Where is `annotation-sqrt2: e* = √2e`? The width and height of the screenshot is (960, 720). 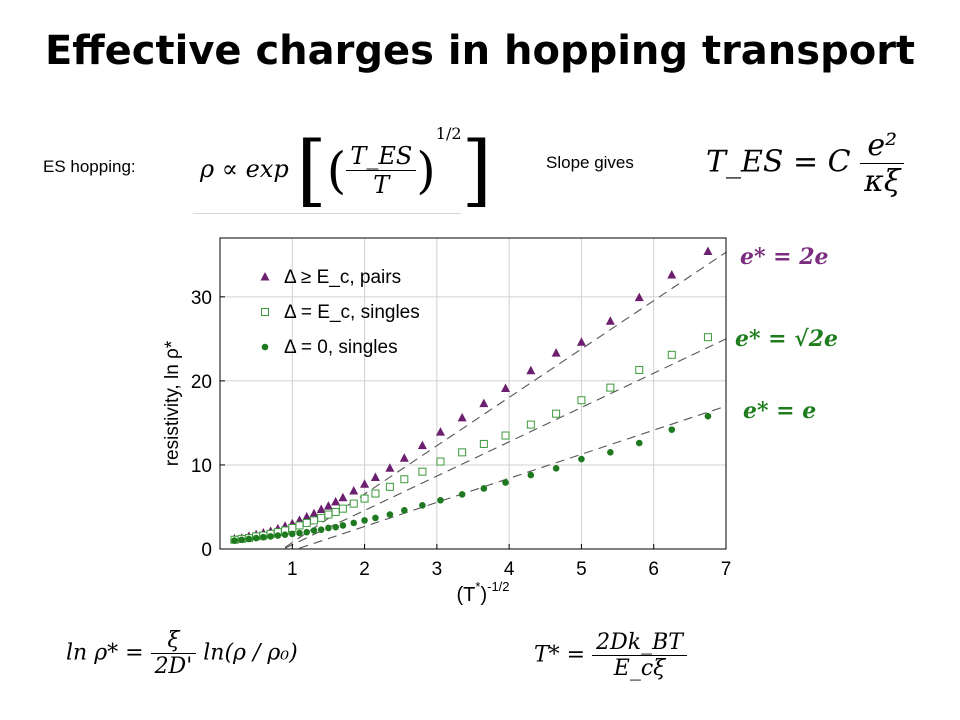 annotation-sqrt2: e* = √2e is located at coordinates (787, 339).